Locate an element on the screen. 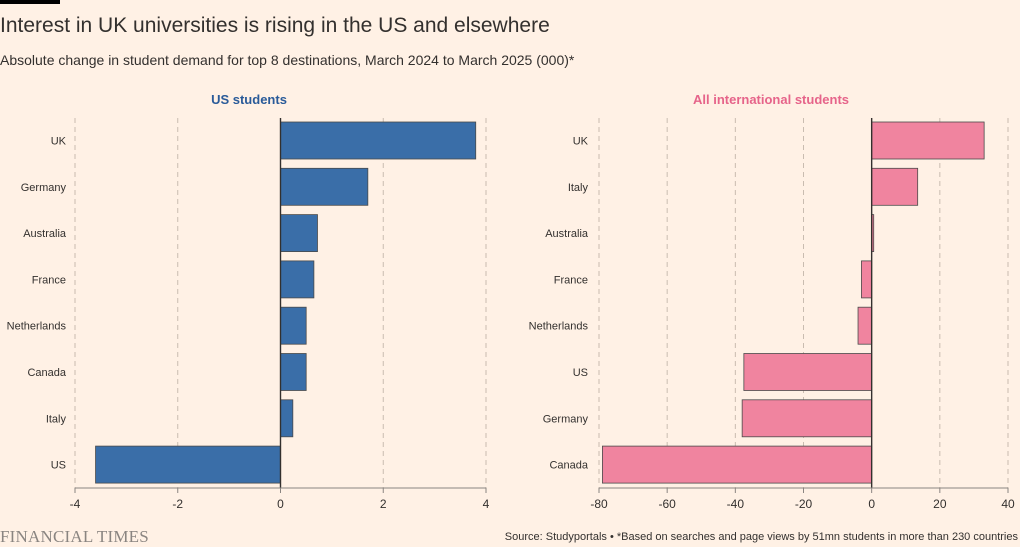 Image resolution: width=1020 pixels, height=547 pixels. intl-tick-label: 0 is located at coordinates (871, 504).